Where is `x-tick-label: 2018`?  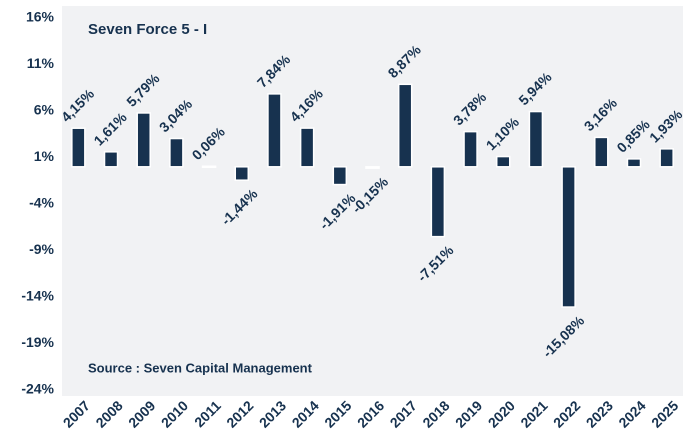
x-tick-label: 2018 is located at coordinates (435, 413).